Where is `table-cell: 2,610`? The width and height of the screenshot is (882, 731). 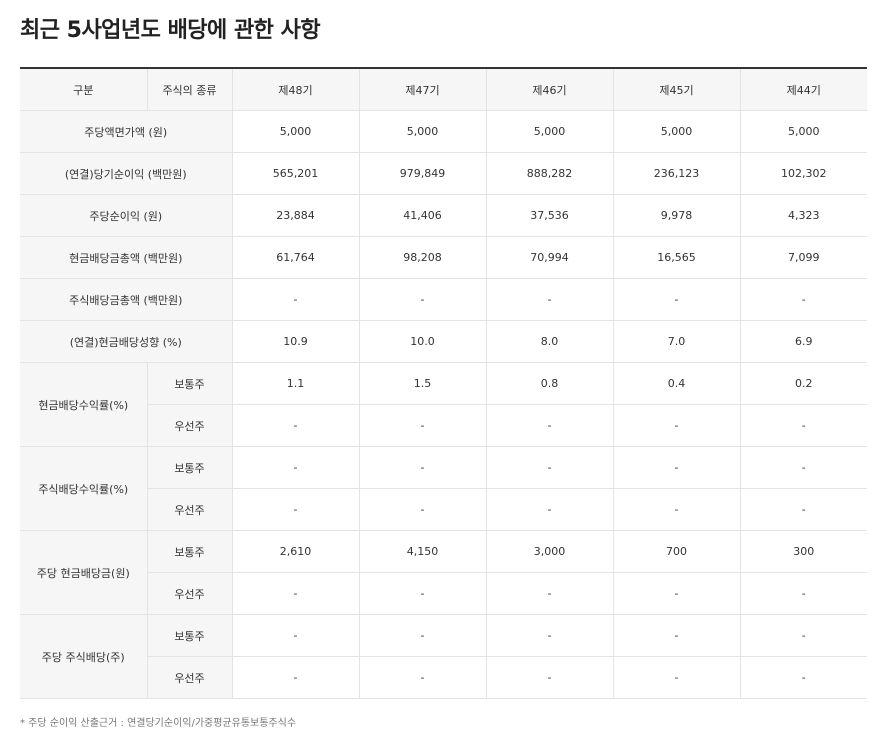
table-cell: 2,610 is located at coordinates (296, 551).